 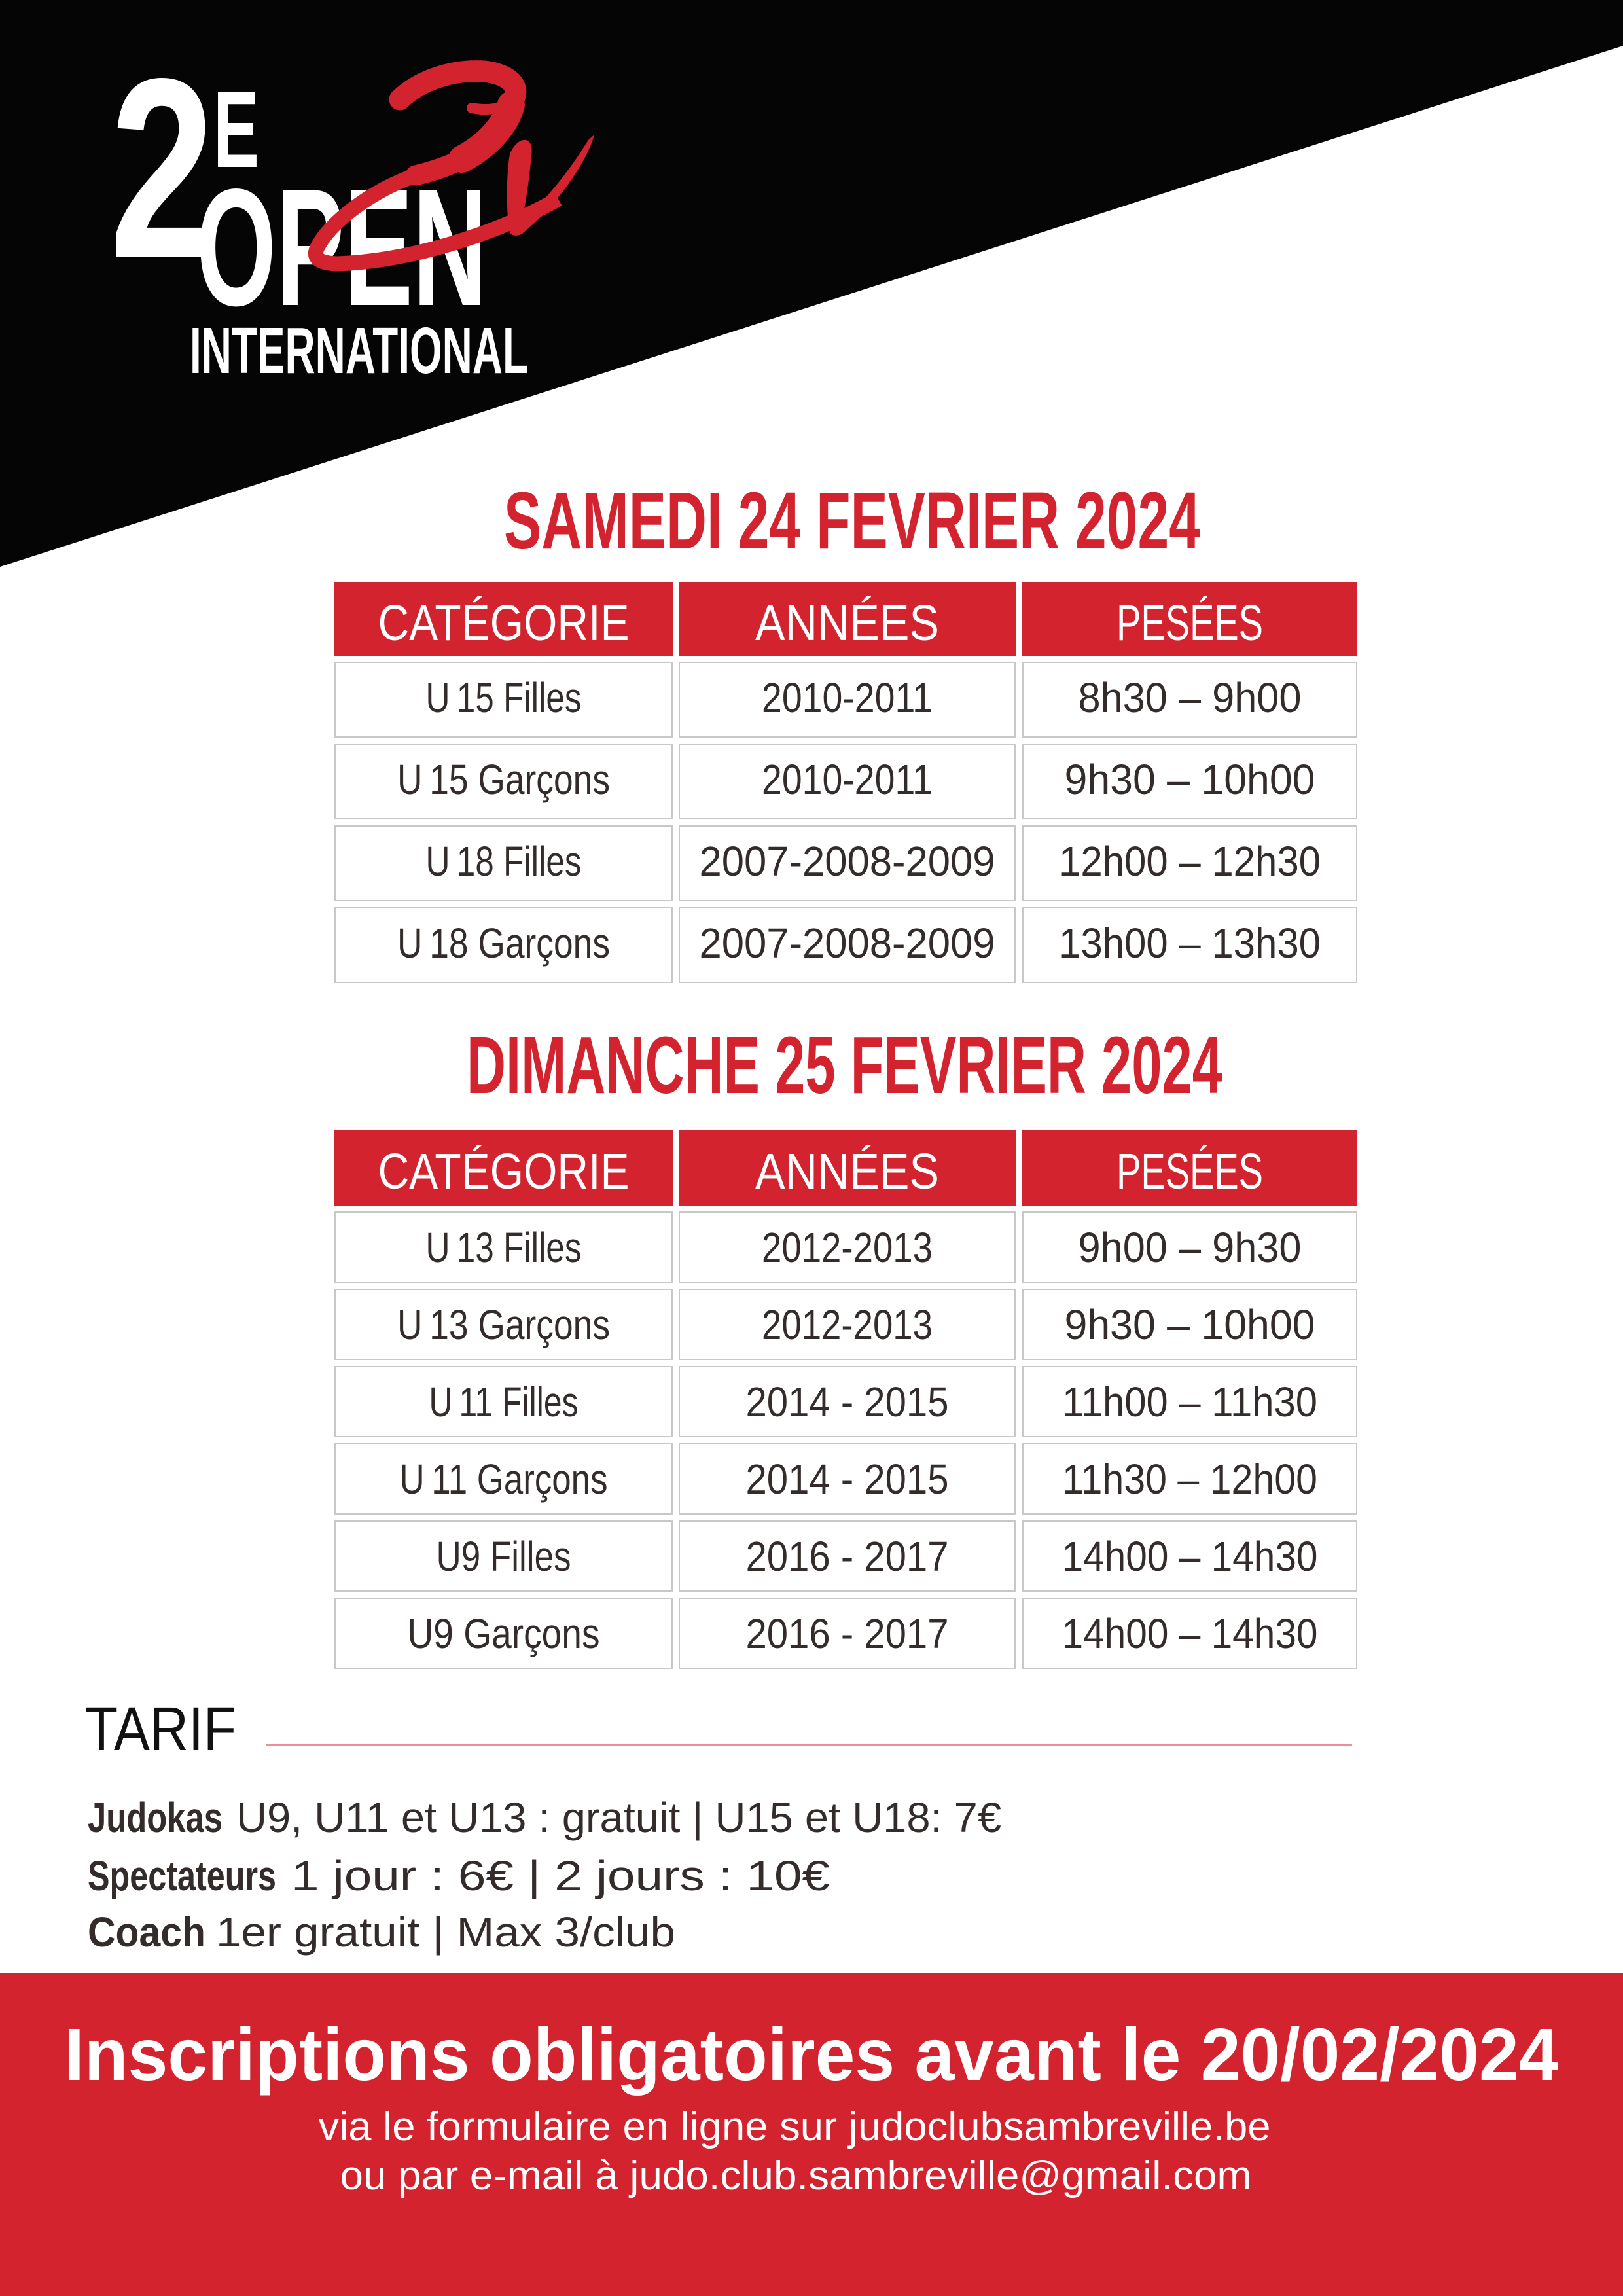 I want to click on svg-text: U9 Garçons, so click(x=504, y=1633).